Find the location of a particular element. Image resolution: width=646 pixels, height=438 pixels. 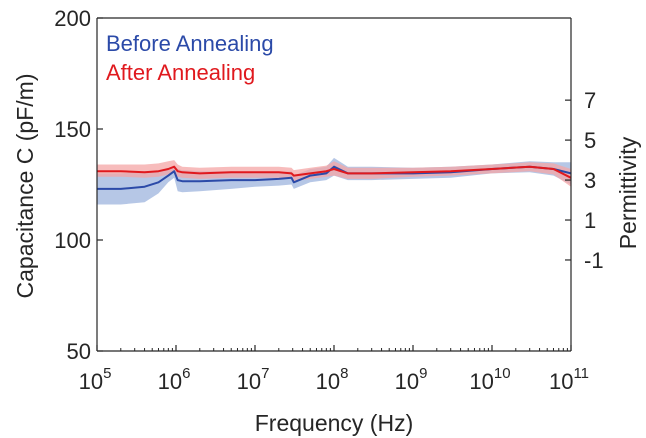

y2-tick-label-7: 7 is located at coordinates (590, 100).